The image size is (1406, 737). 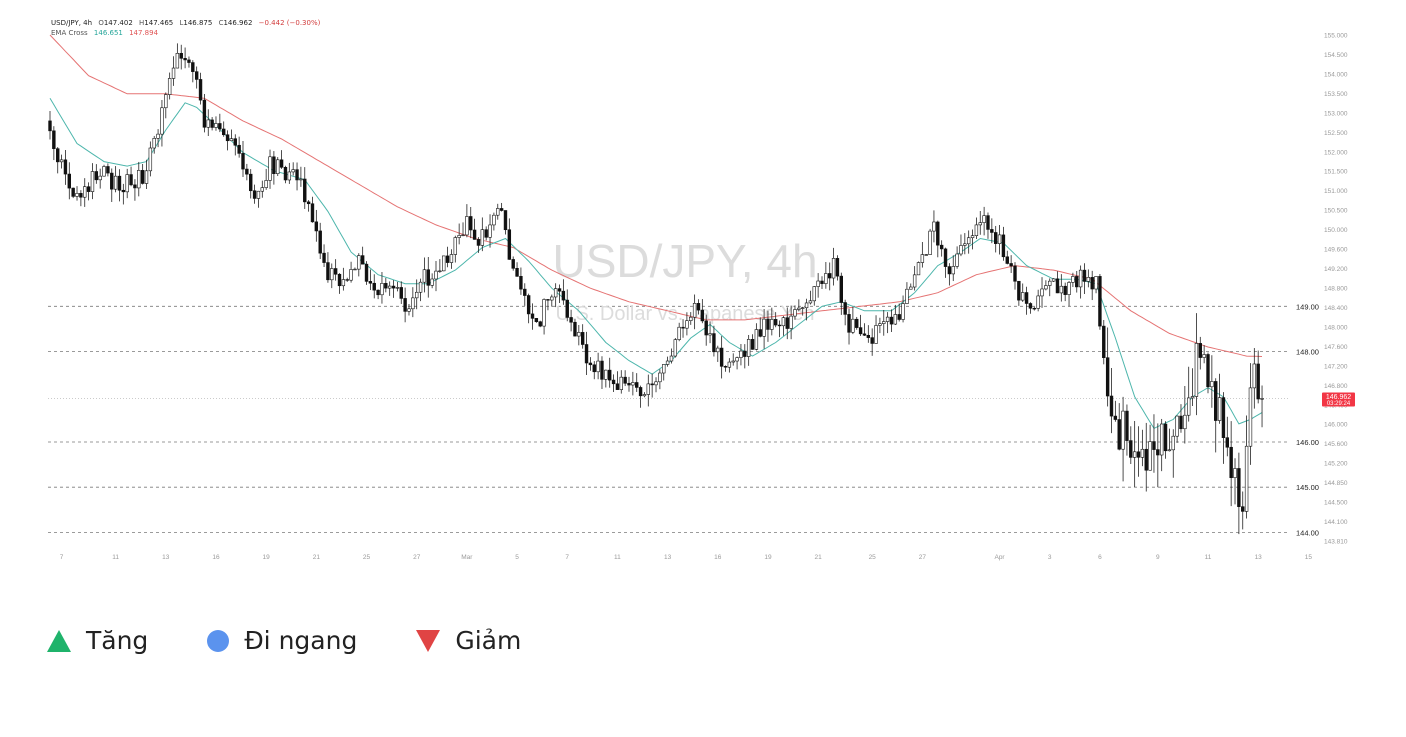 What do you see at coordinates (1336, 74) in the screenshot?
I see `y-tick-label: 154.000` at bounding box center [1336, 74].